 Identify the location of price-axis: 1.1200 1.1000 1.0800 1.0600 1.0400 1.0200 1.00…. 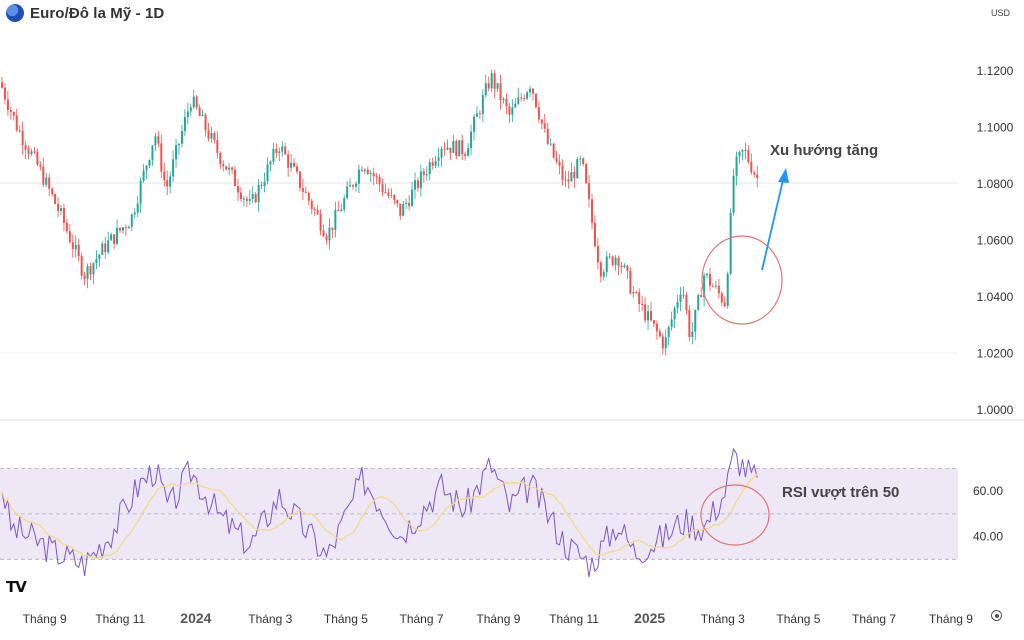
(995, 240).